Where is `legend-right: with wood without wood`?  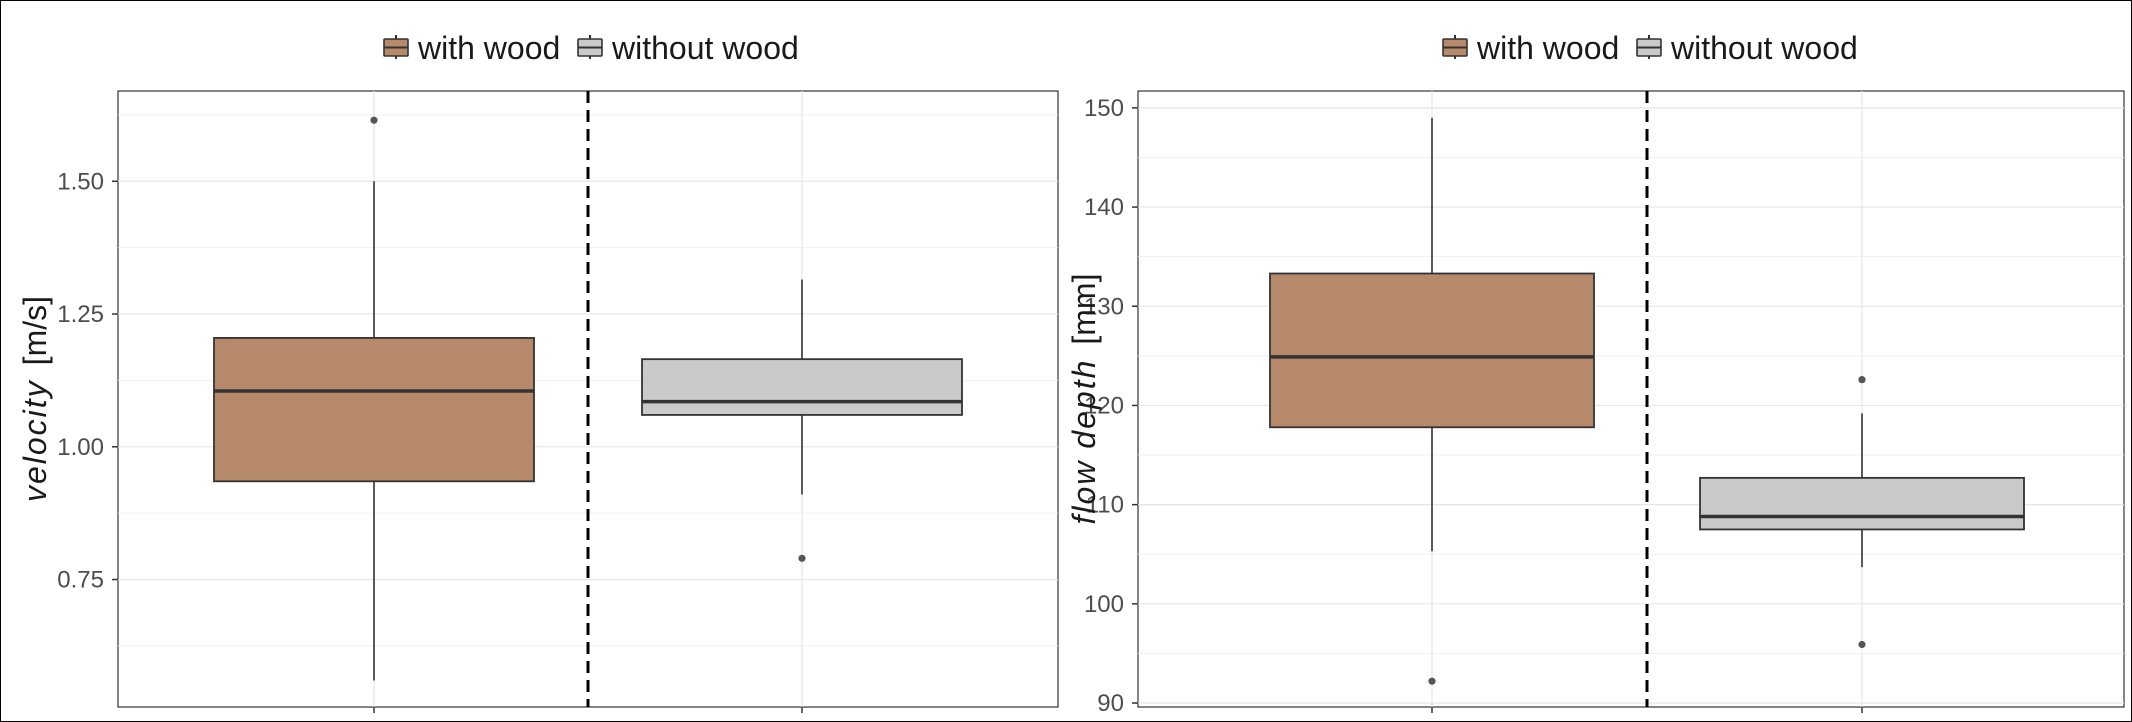 legend-right: with wood without wood is located at coordinates (1650, 48).